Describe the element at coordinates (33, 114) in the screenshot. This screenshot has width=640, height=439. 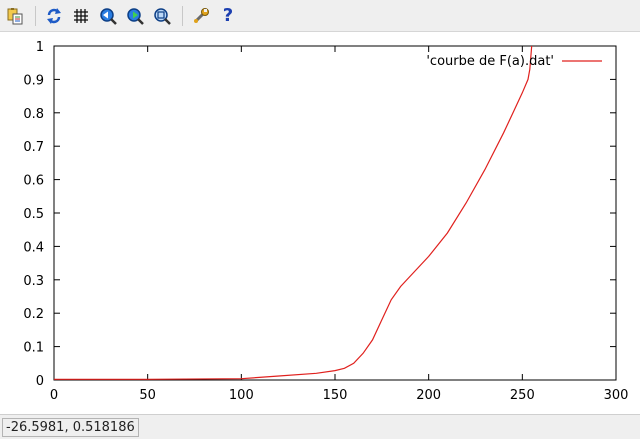
I see `y-tick-label: 0.8` at that location.